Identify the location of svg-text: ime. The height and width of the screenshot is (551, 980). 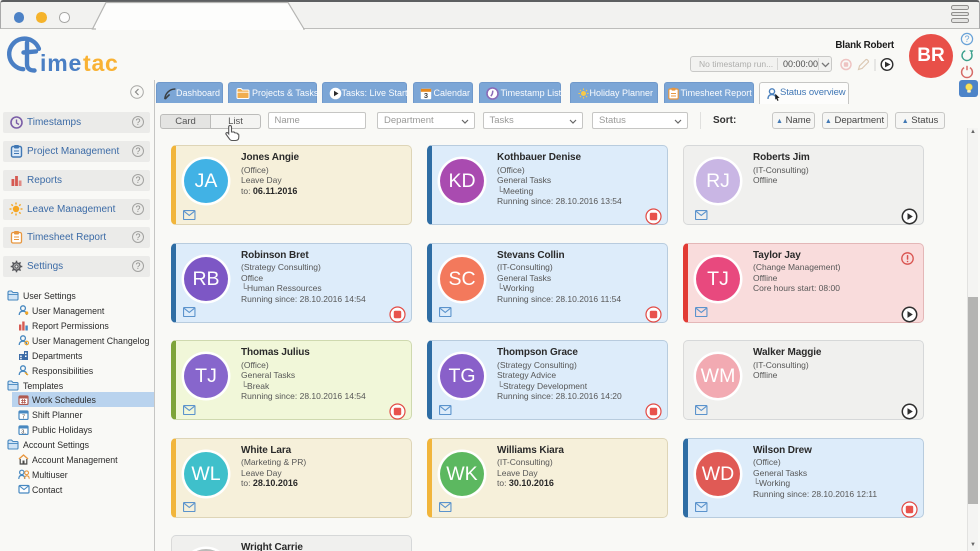
(61, 63).